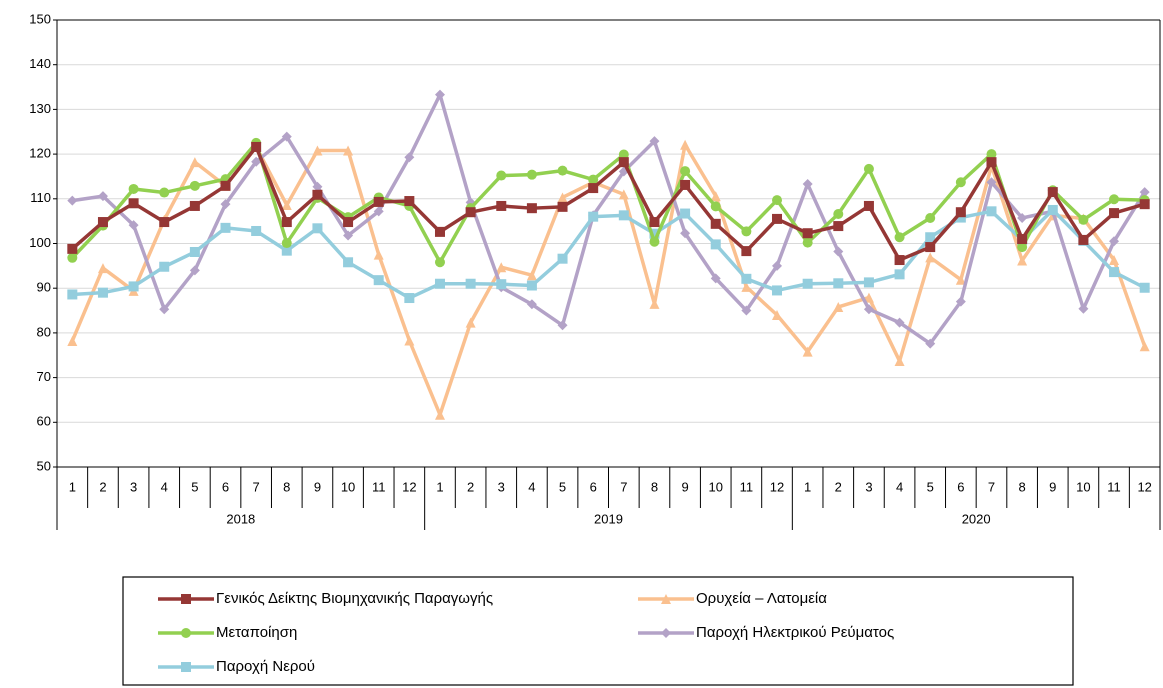 The width and height of the screenshot is (1163, 688). I want to click on x-tick-label: 7, so click(991, 486).